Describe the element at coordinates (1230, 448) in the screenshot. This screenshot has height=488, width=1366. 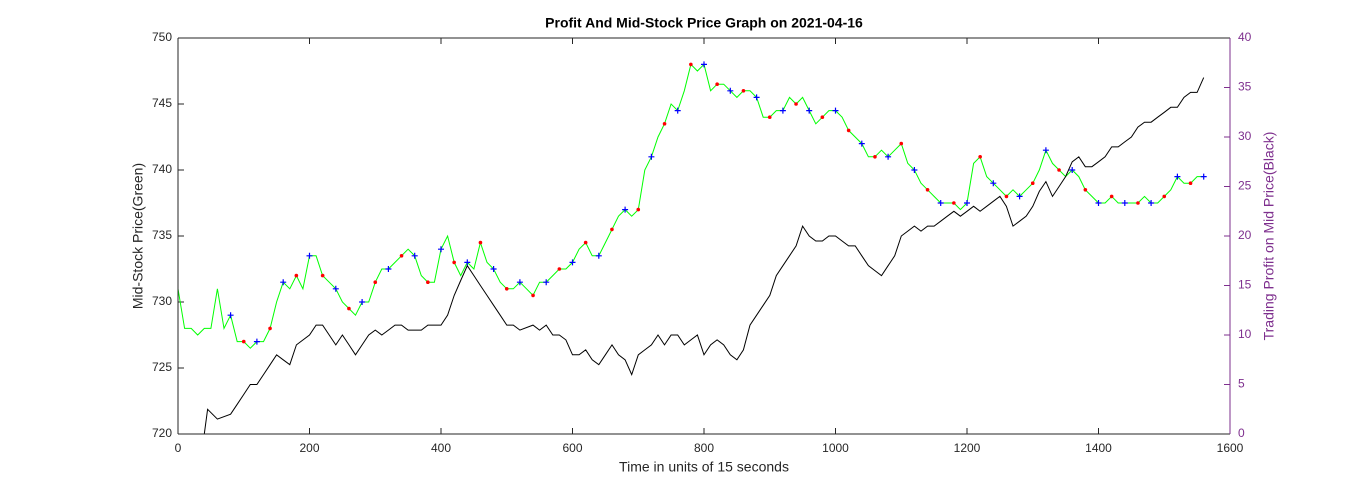
I see `x-tick-label: 1600` at that location.